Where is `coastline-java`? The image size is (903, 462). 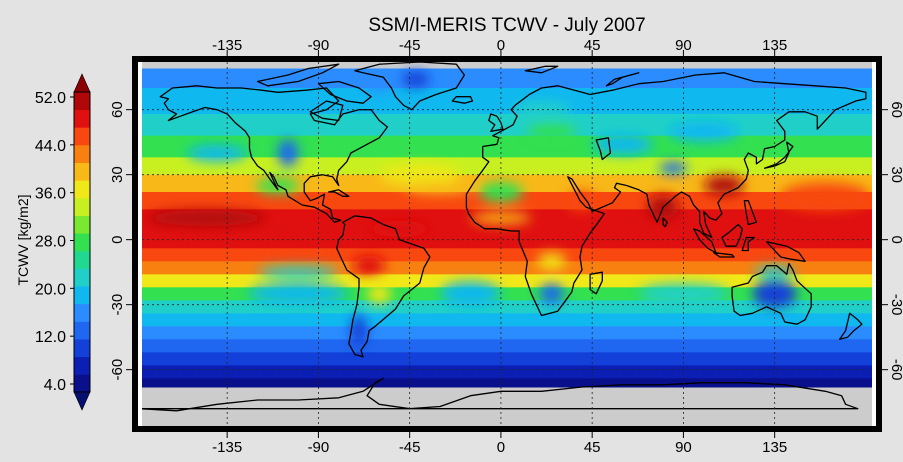 coastline-java is located at coordinates (724, 255).